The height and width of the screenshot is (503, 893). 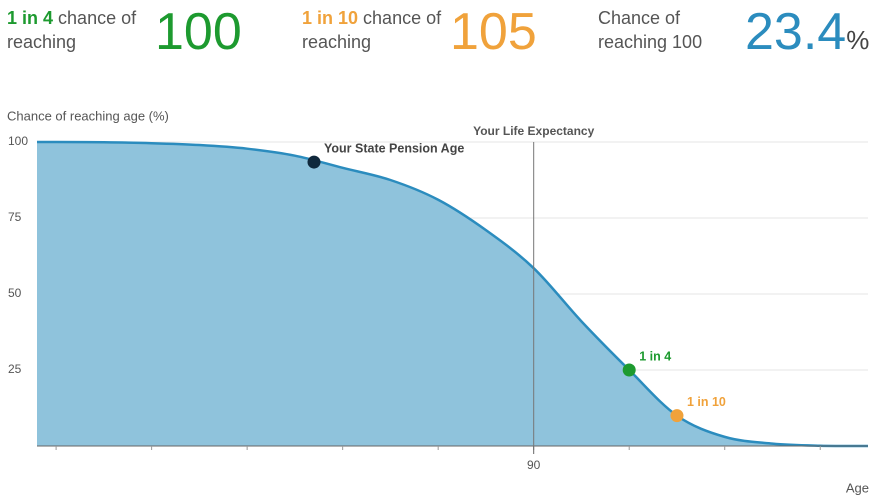 What do you see at coordinates (533, 131) in the screenshot?
I see `life-expectancy-label: Your Life Expectancy` at bounding box center [533, 131].